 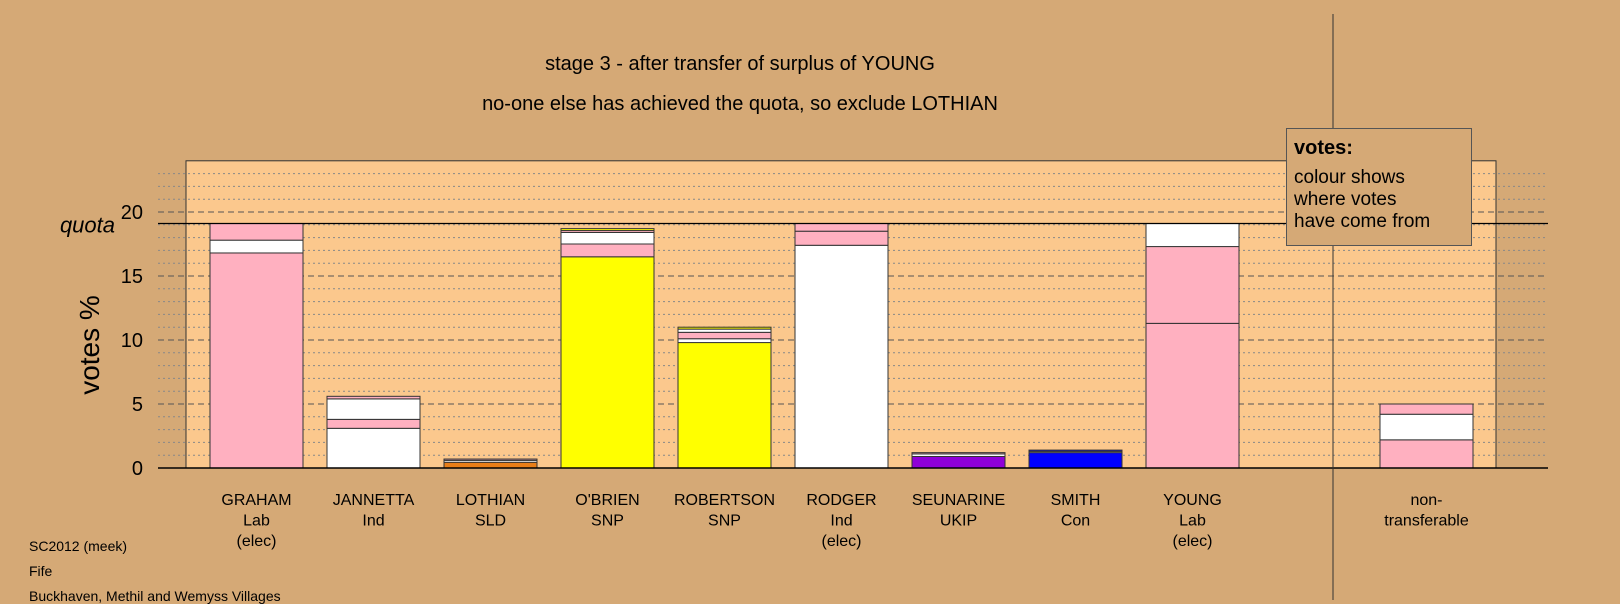 What do you see at coordinates (137, 405) in the screenshot?
I see `y-tick-label: 5` at bounding box center [137, 405].